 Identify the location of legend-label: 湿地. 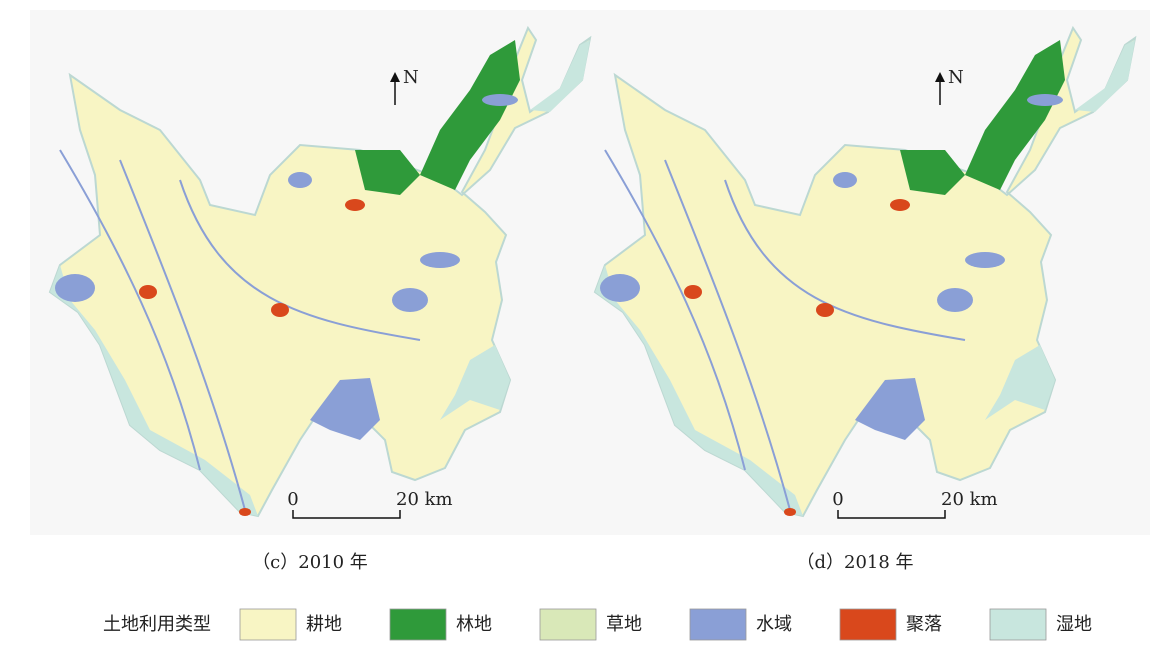
(1074, 624).